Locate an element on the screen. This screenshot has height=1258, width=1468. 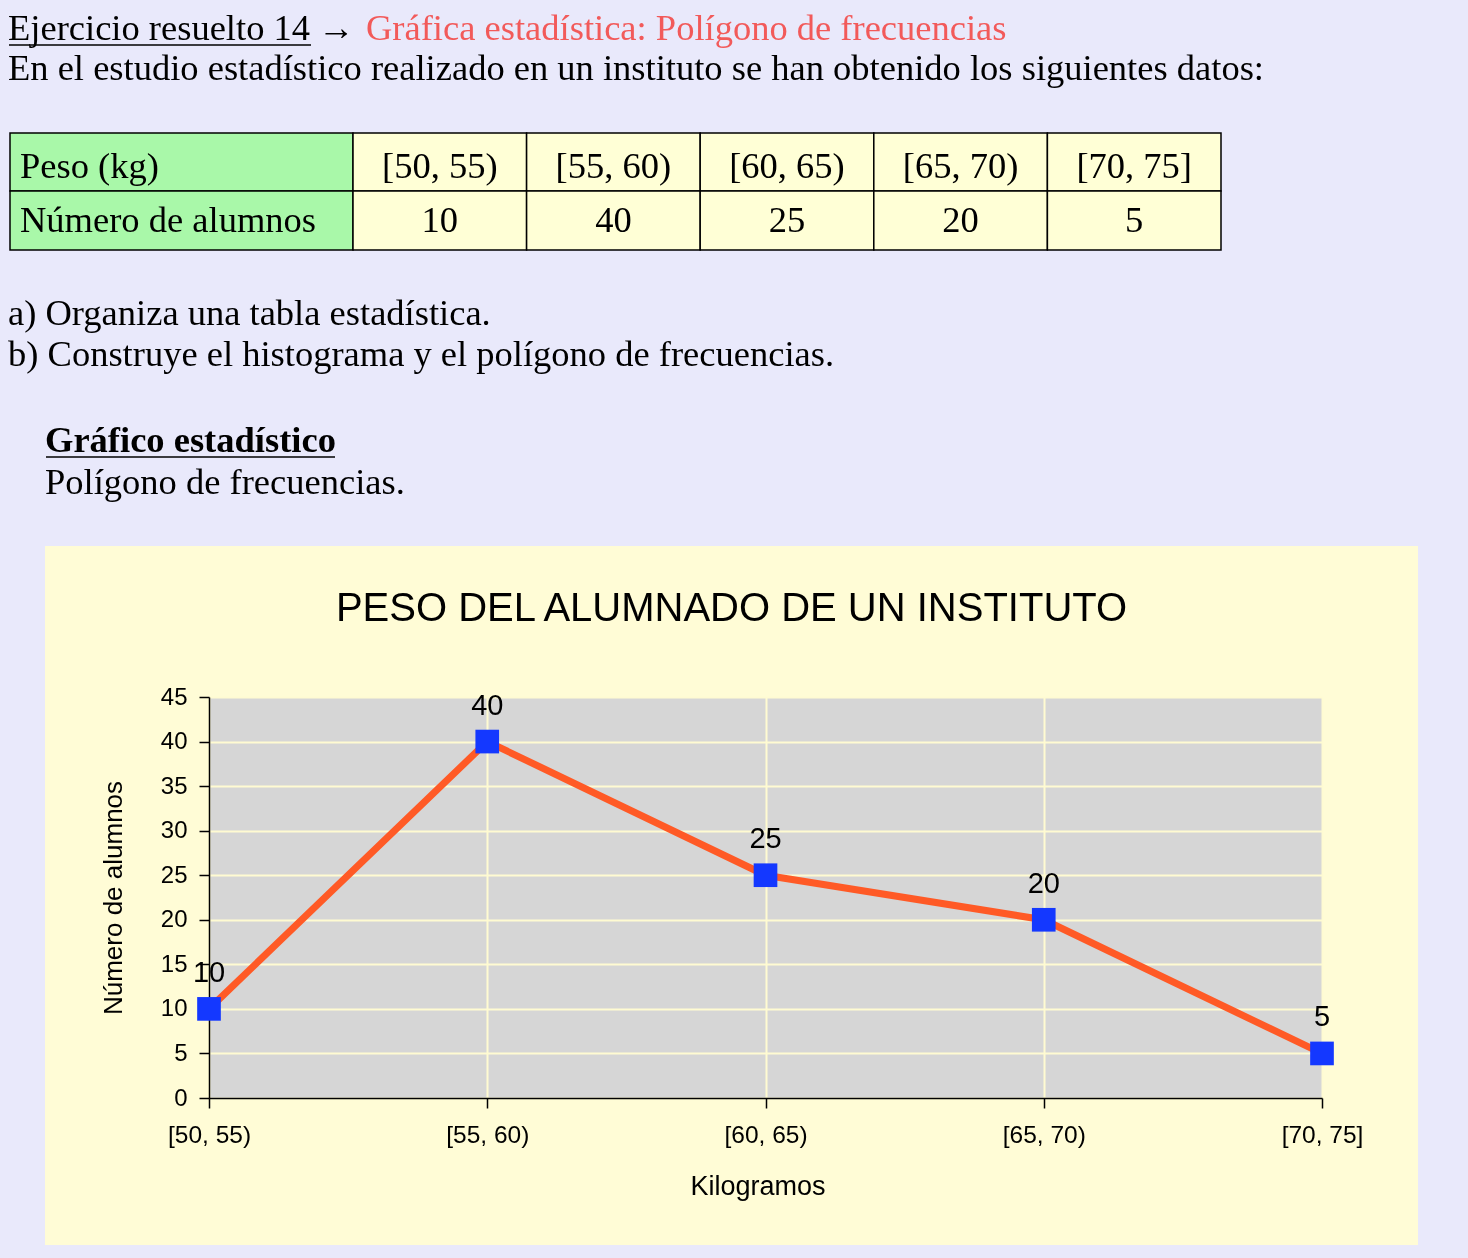
y-tick-label: 10 is located at coordinates (174, 1008).